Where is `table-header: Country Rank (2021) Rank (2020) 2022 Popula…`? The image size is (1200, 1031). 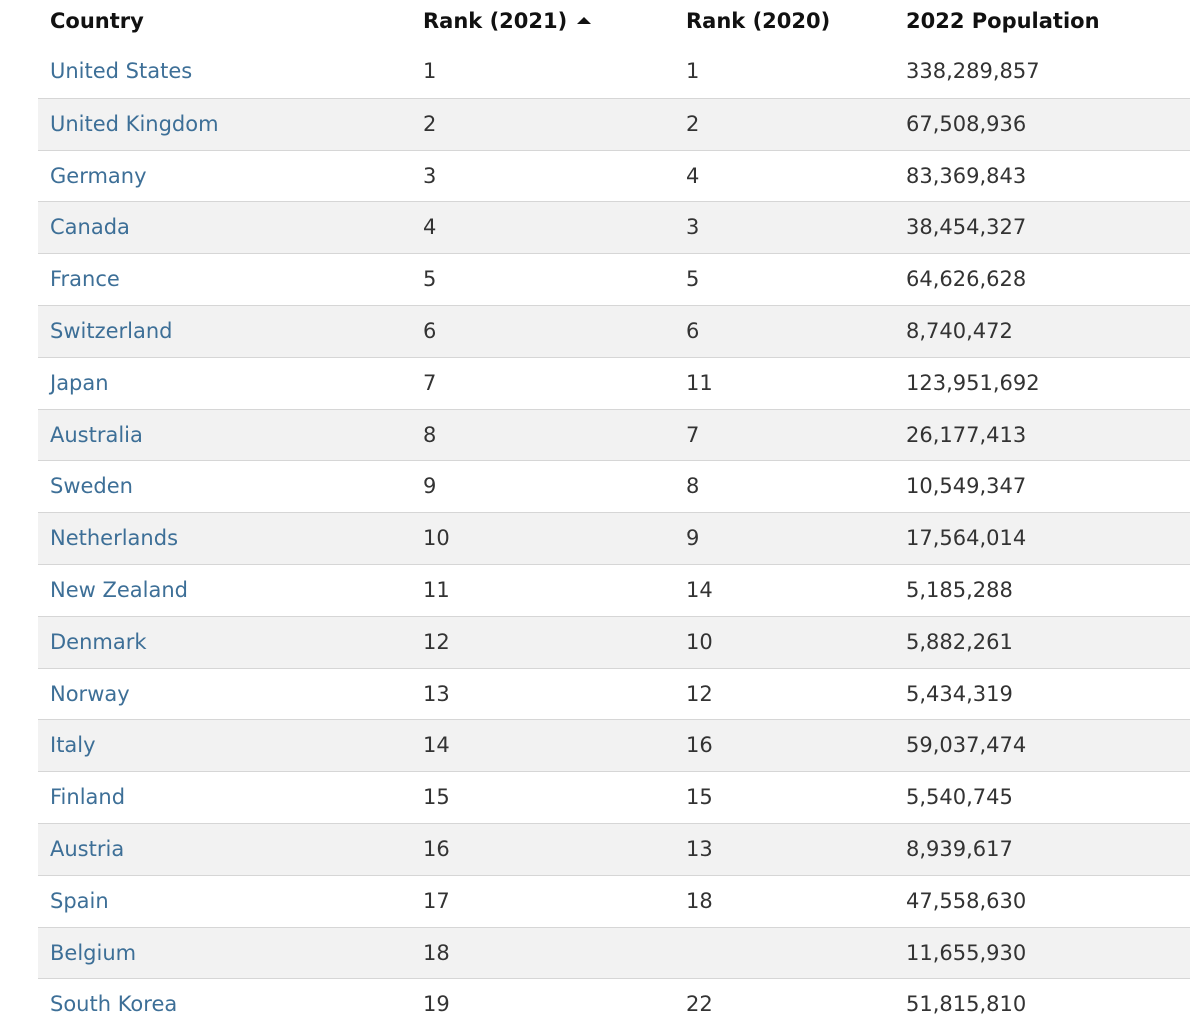
table-header: Country Rank (2021) Rank (2020) 2022 Popula… is located at coordinates (614, 23).